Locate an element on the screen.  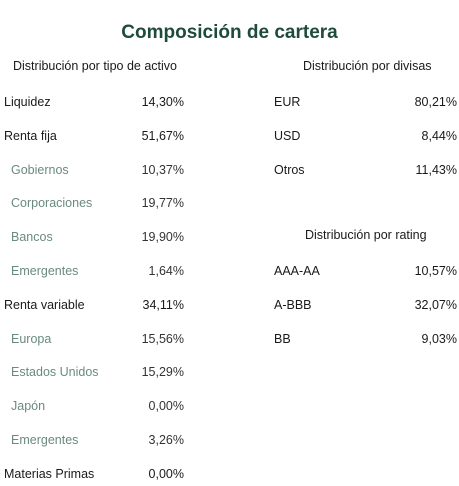
row-value: 51,67% is located at coordinates (162, 135).